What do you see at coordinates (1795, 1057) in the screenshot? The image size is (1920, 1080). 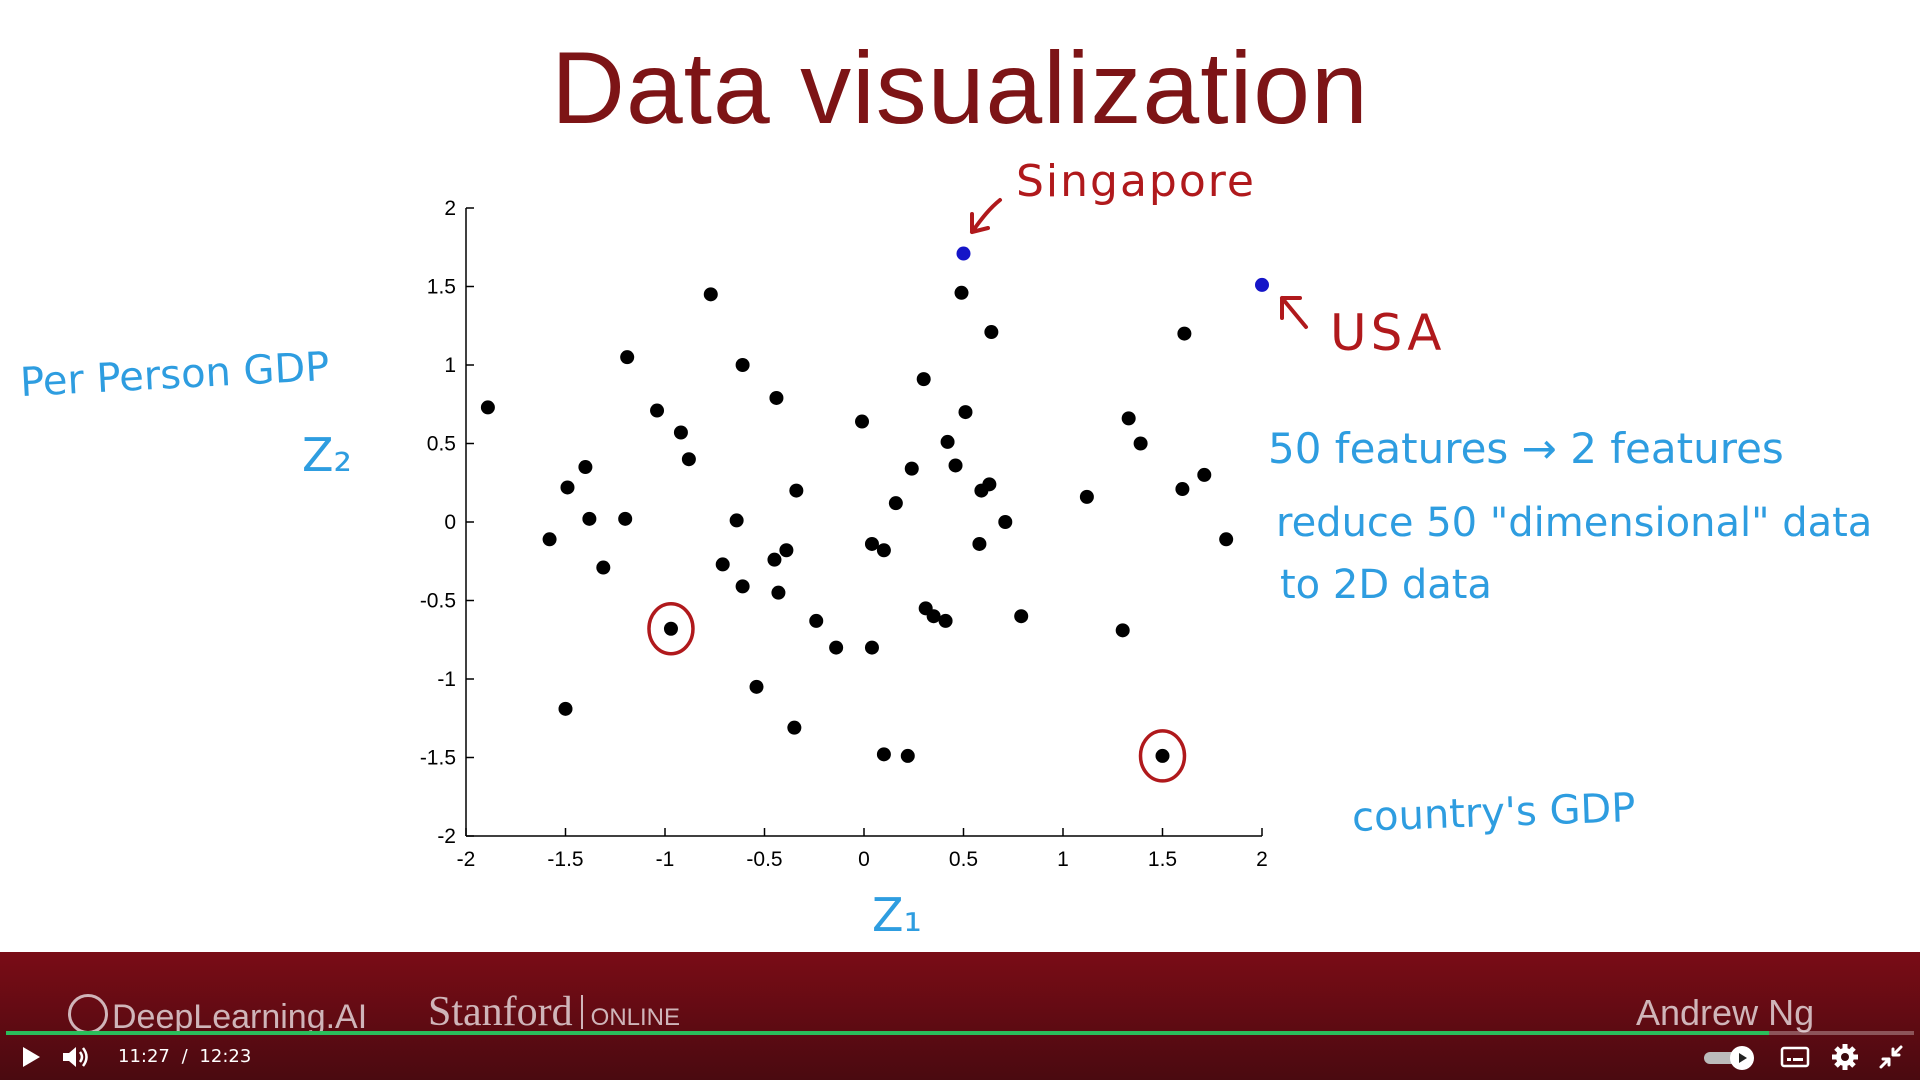 I see `captions-icon` at bounding box center [1795, 1057].